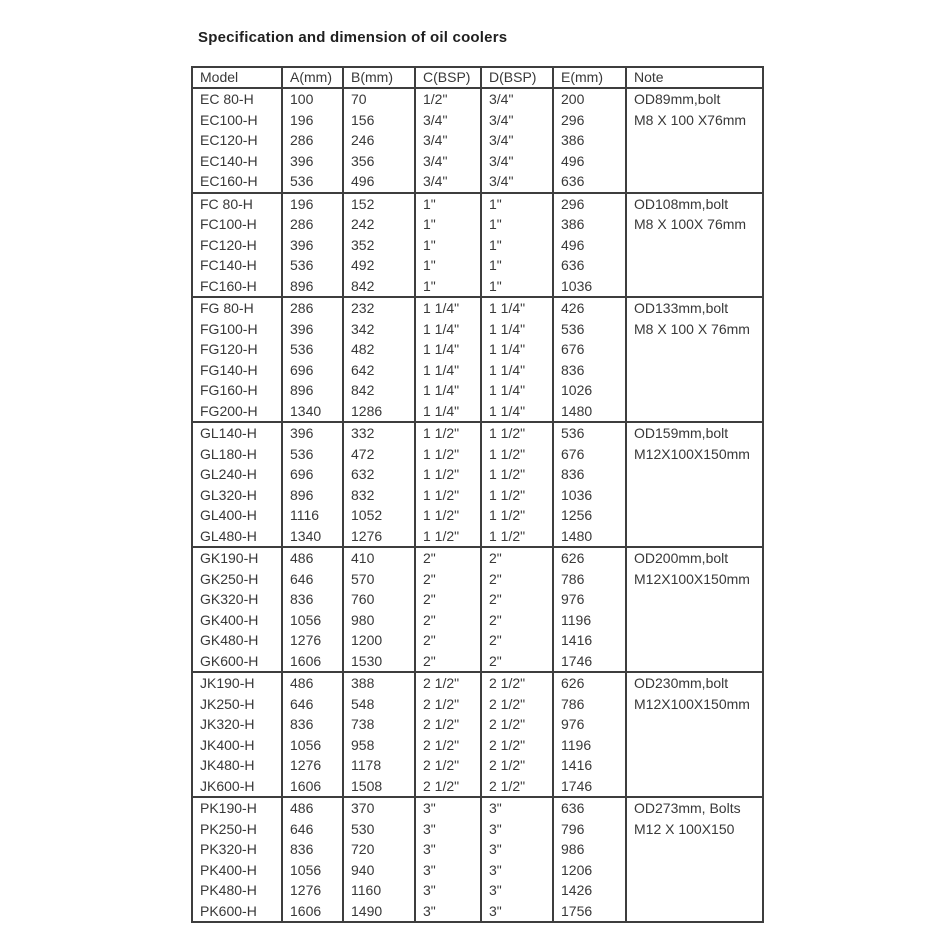 Image resolution: width=950 pixels, height=950 pixels. I want to click on model-cell: EC100-H, so click(236, 119).